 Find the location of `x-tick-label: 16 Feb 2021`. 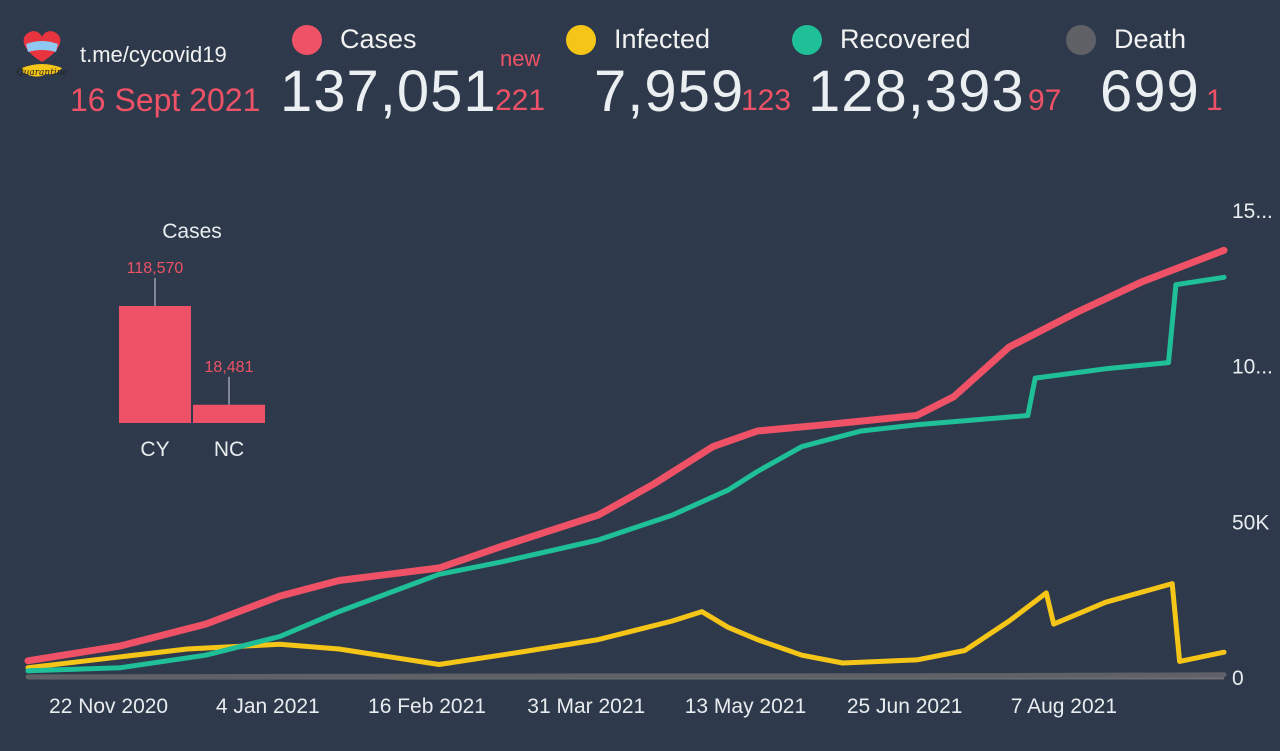

x-tick-label: 16 Feb 2021 is located at coordinates (427, 706).